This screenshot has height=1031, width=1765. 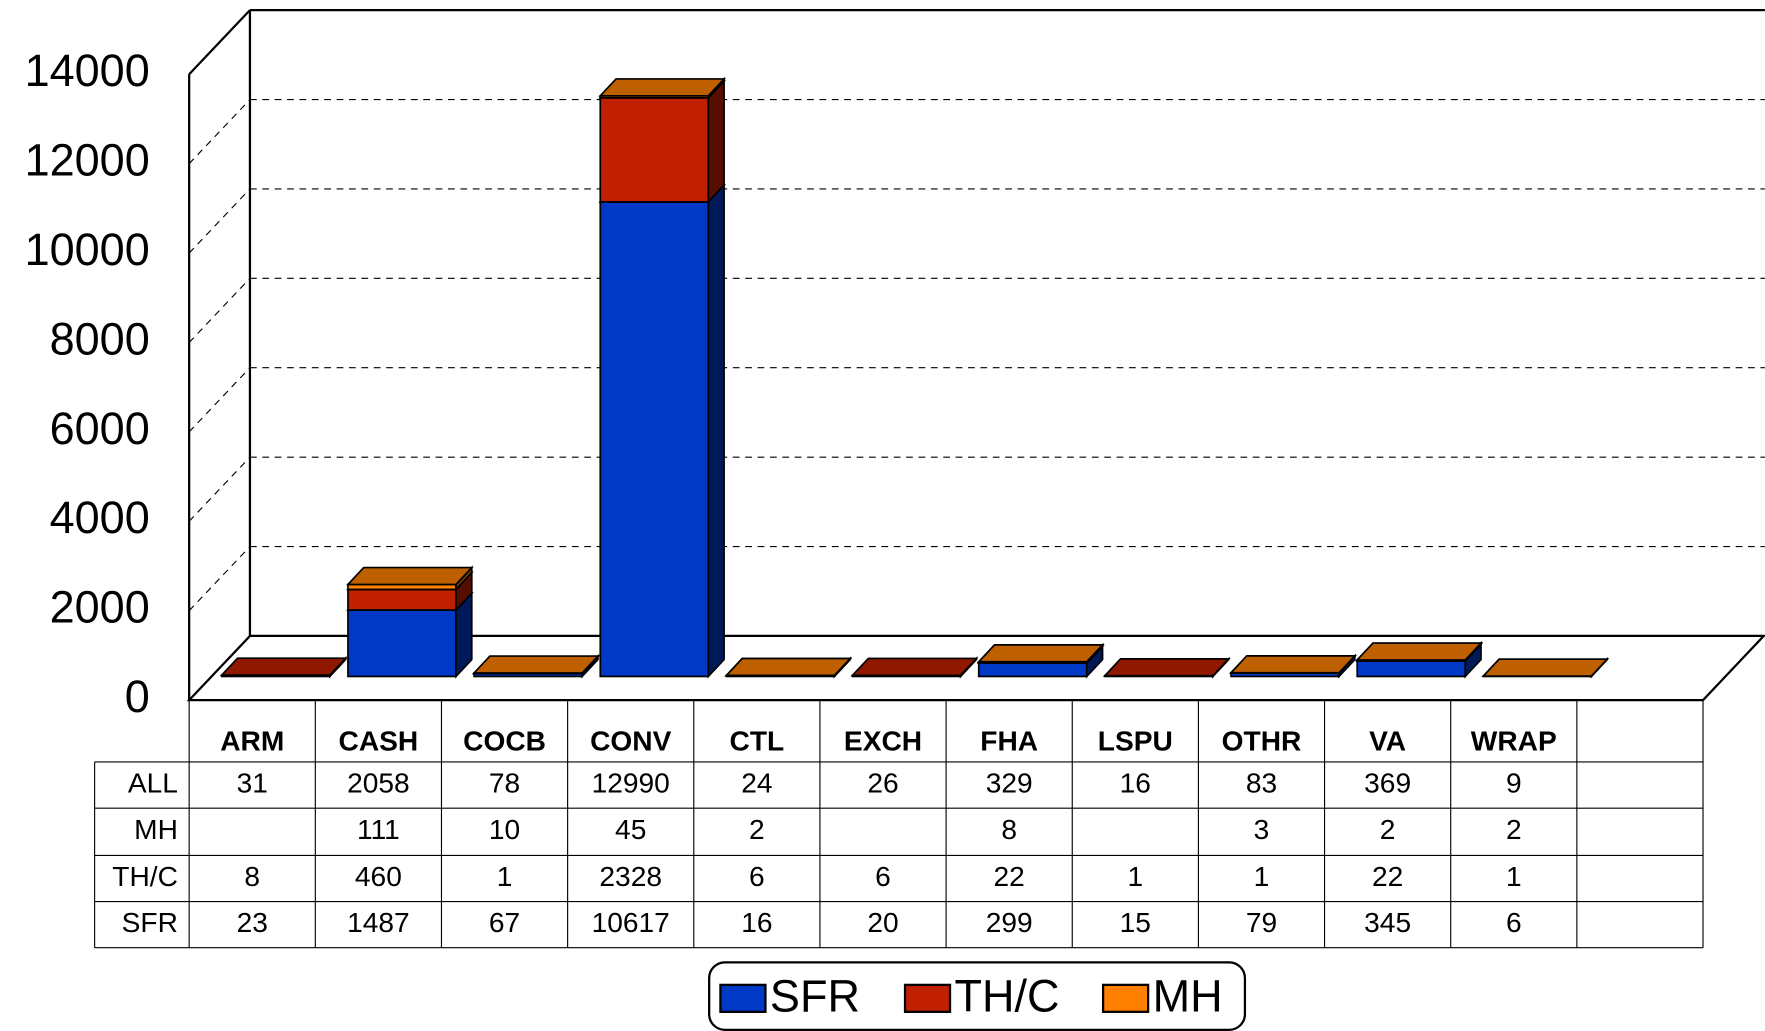 I want to click on table-cell: 45, so click(x=630, y=829).